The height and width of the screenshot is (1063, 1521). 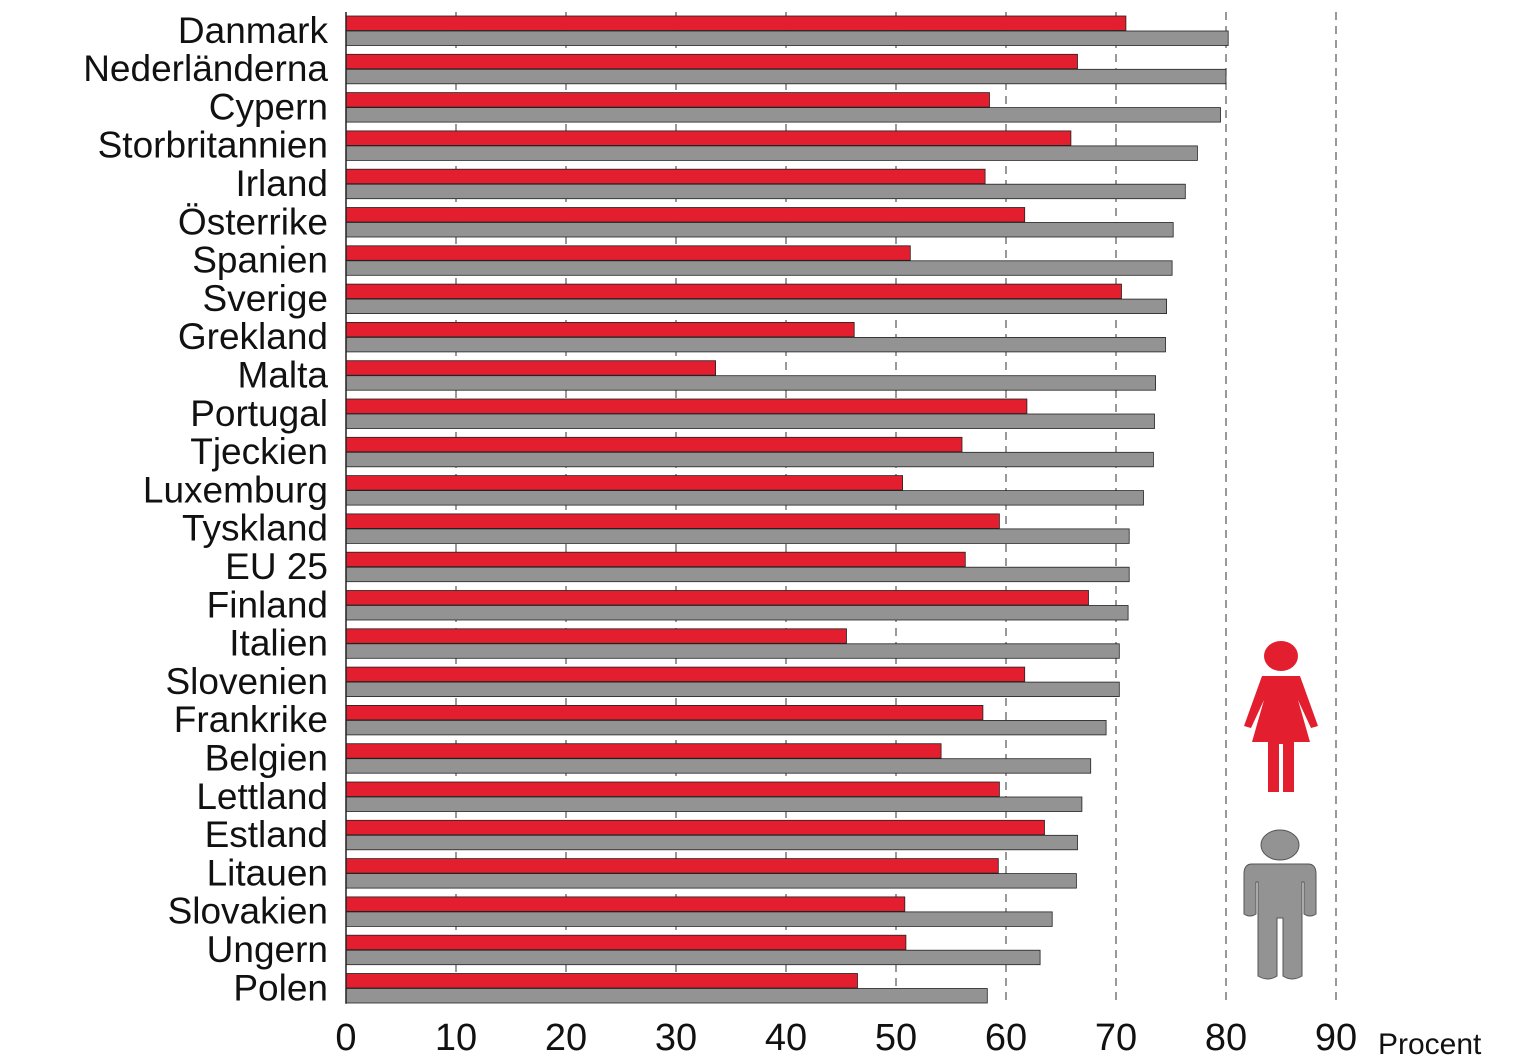 I want to click on y-tick-label: Lettland, so click(x=262, y=796).